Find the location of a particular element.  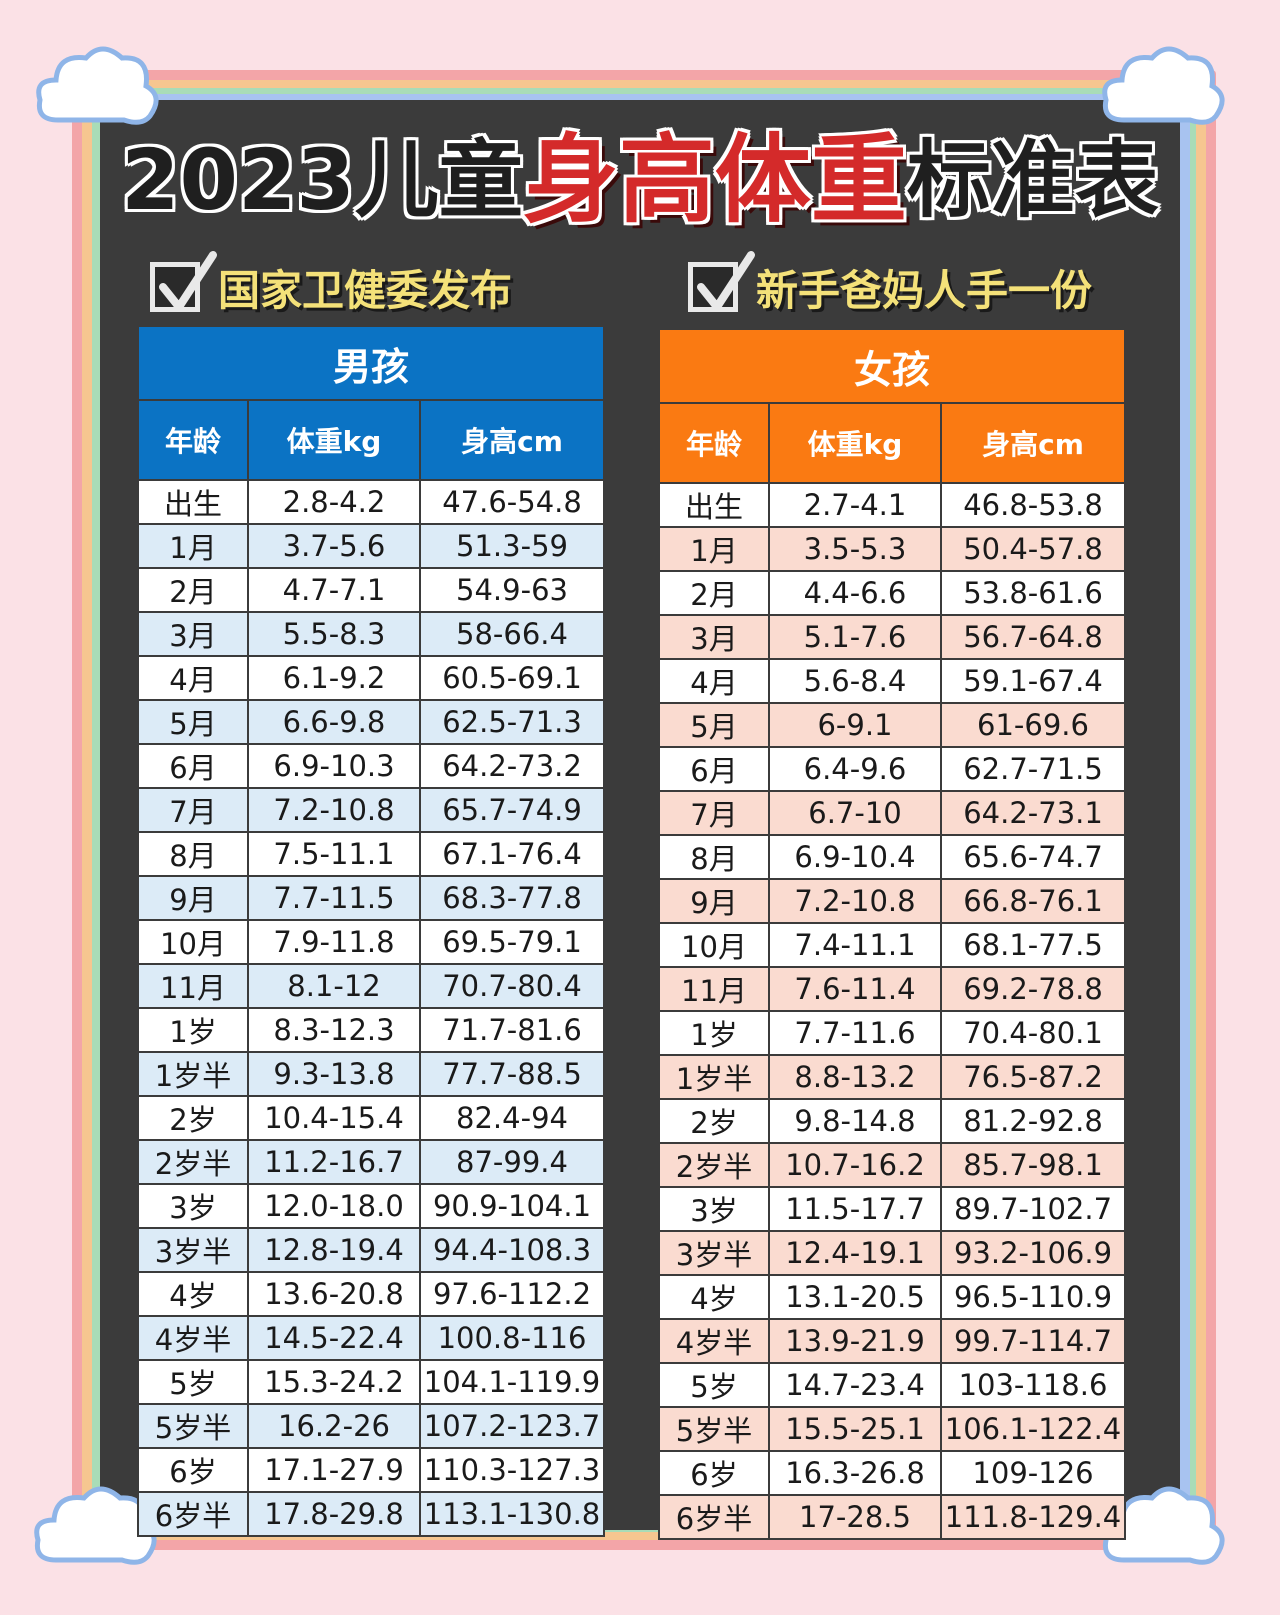

height-cell: 82.4-94 is located at coordinates (512, 1118).